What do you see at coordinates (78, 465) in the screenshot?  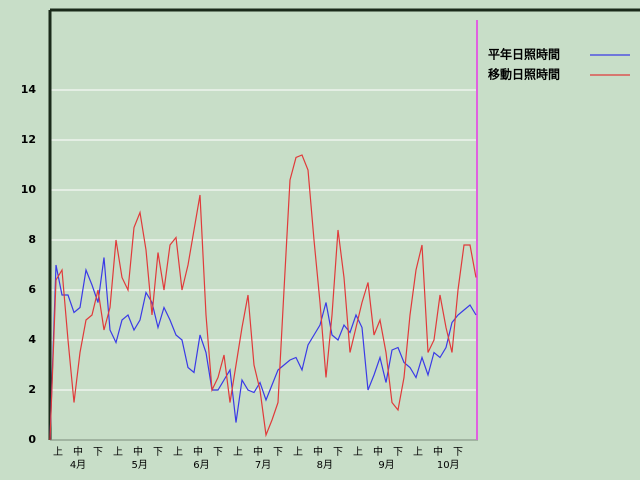 I see `x-major-label: 4月` at bounding box center [78, 465].